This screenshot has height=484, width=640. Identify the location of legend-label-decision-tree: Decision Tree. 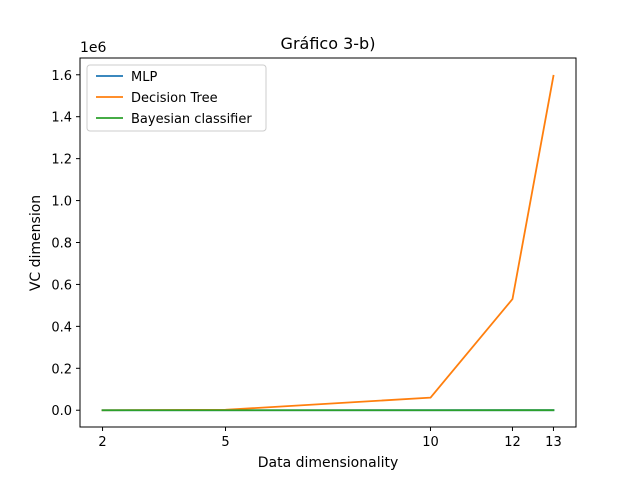
(174, 98).